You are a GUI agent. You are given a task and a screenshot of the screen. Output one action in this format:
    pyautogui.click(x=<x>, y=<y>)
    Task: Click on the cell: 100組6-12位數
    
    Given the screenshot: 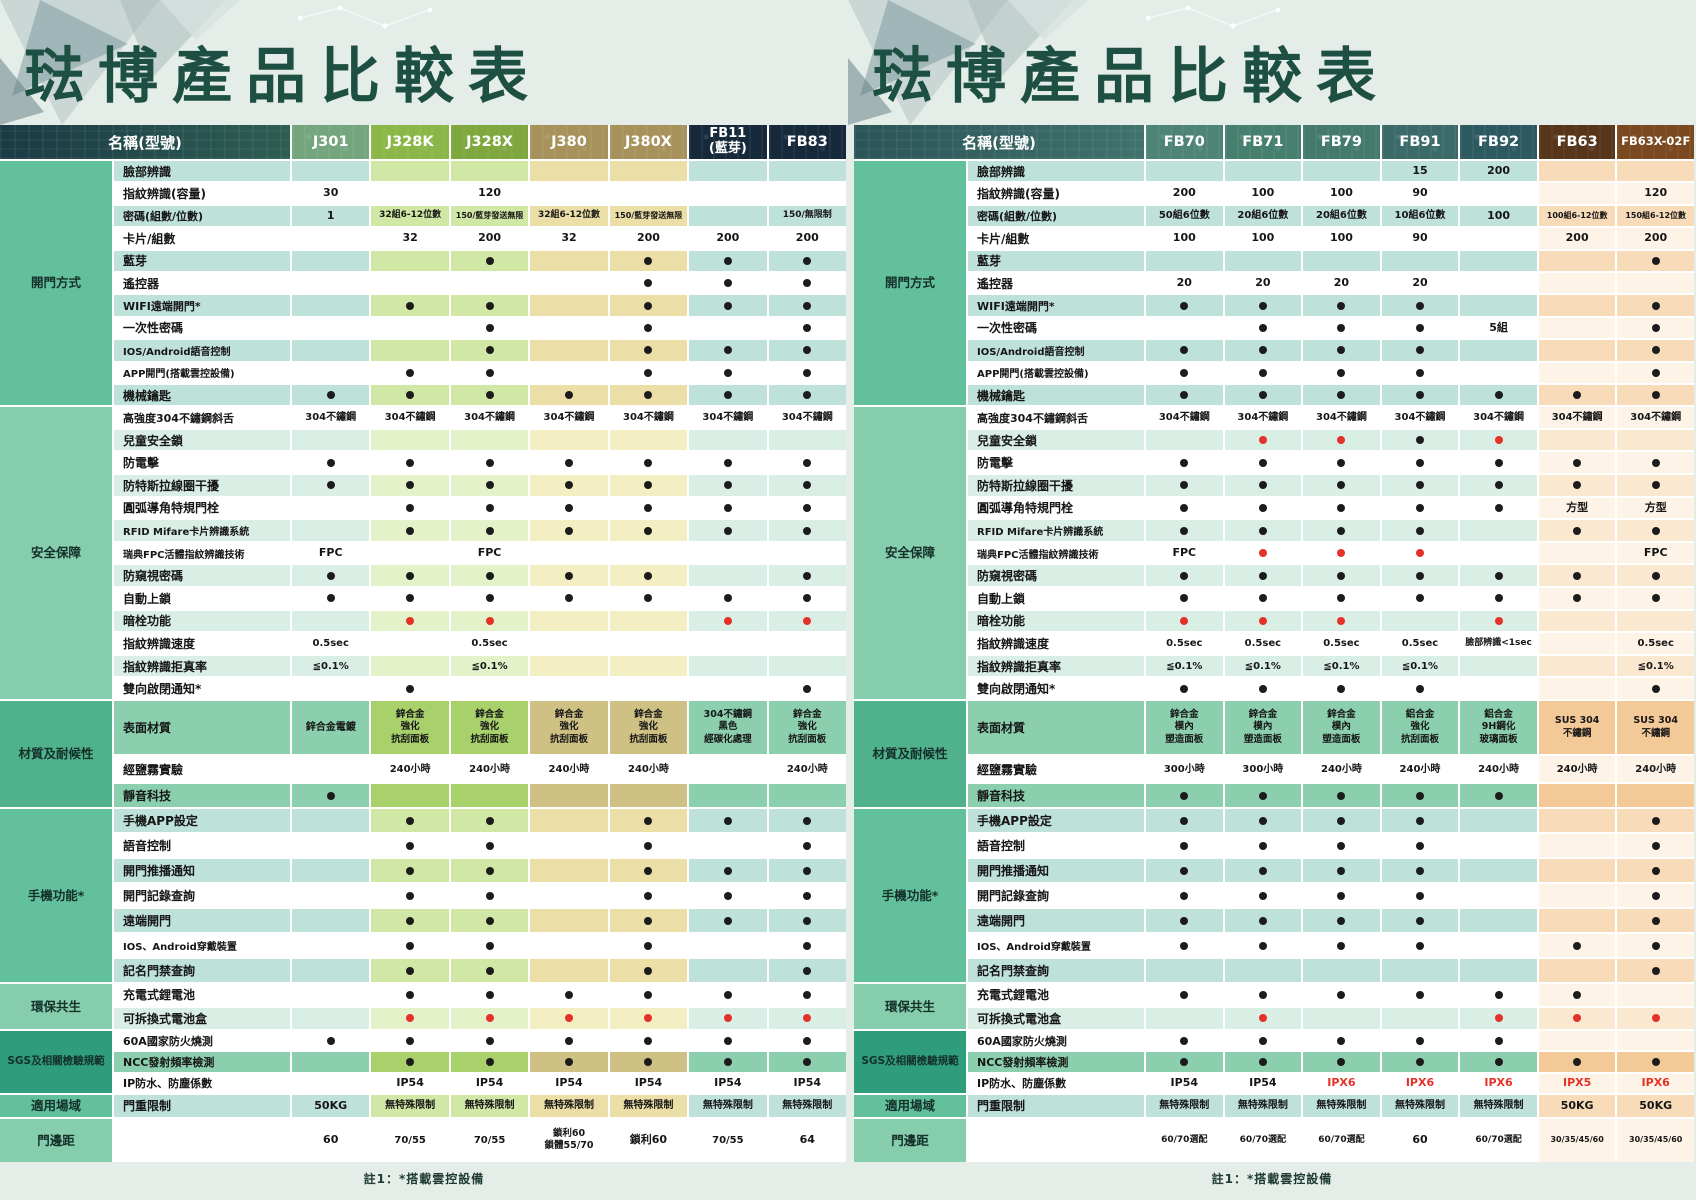 What is the action you would take?
    pyautogui.click(x=1577, y=216)
    